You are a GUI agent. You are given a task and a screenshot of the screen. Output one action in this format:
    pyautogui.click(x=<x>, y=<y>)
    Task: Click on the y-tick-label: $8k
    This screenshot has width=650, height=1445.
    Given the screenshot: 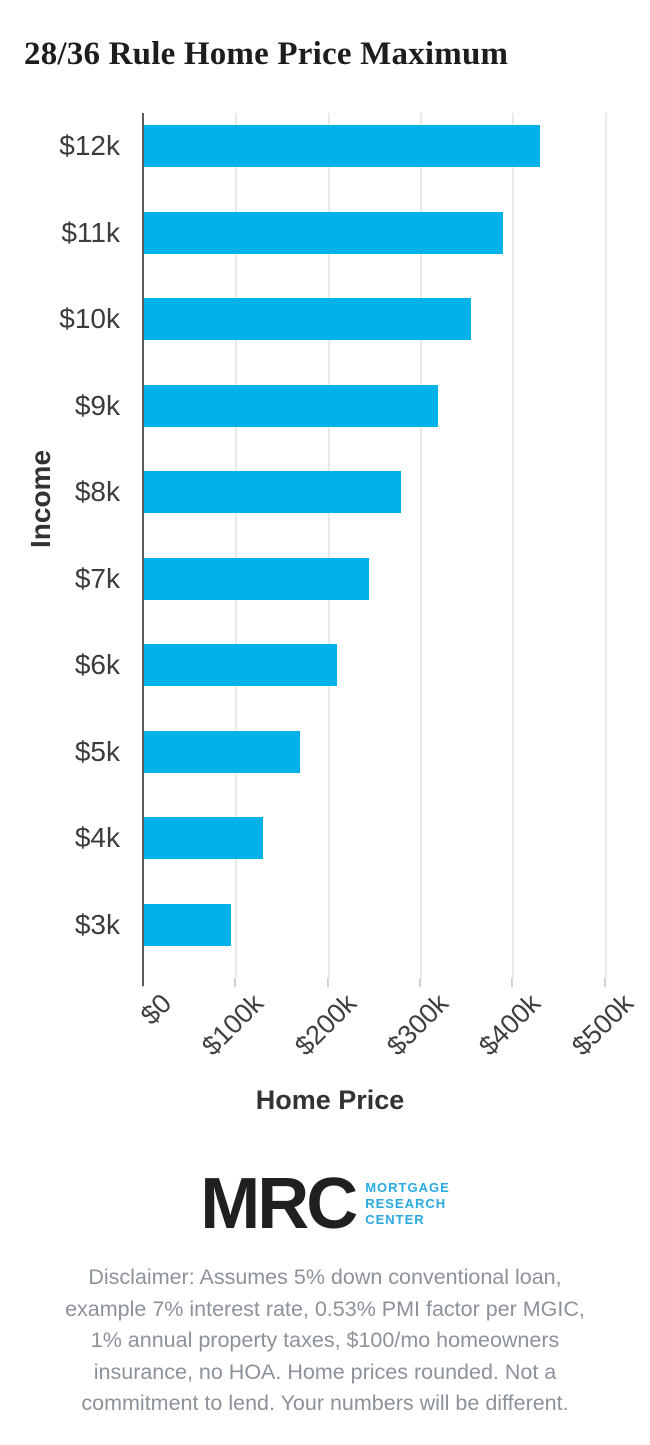 What is the action you would take?
    pyautogui.click(x=97, y=491)
    